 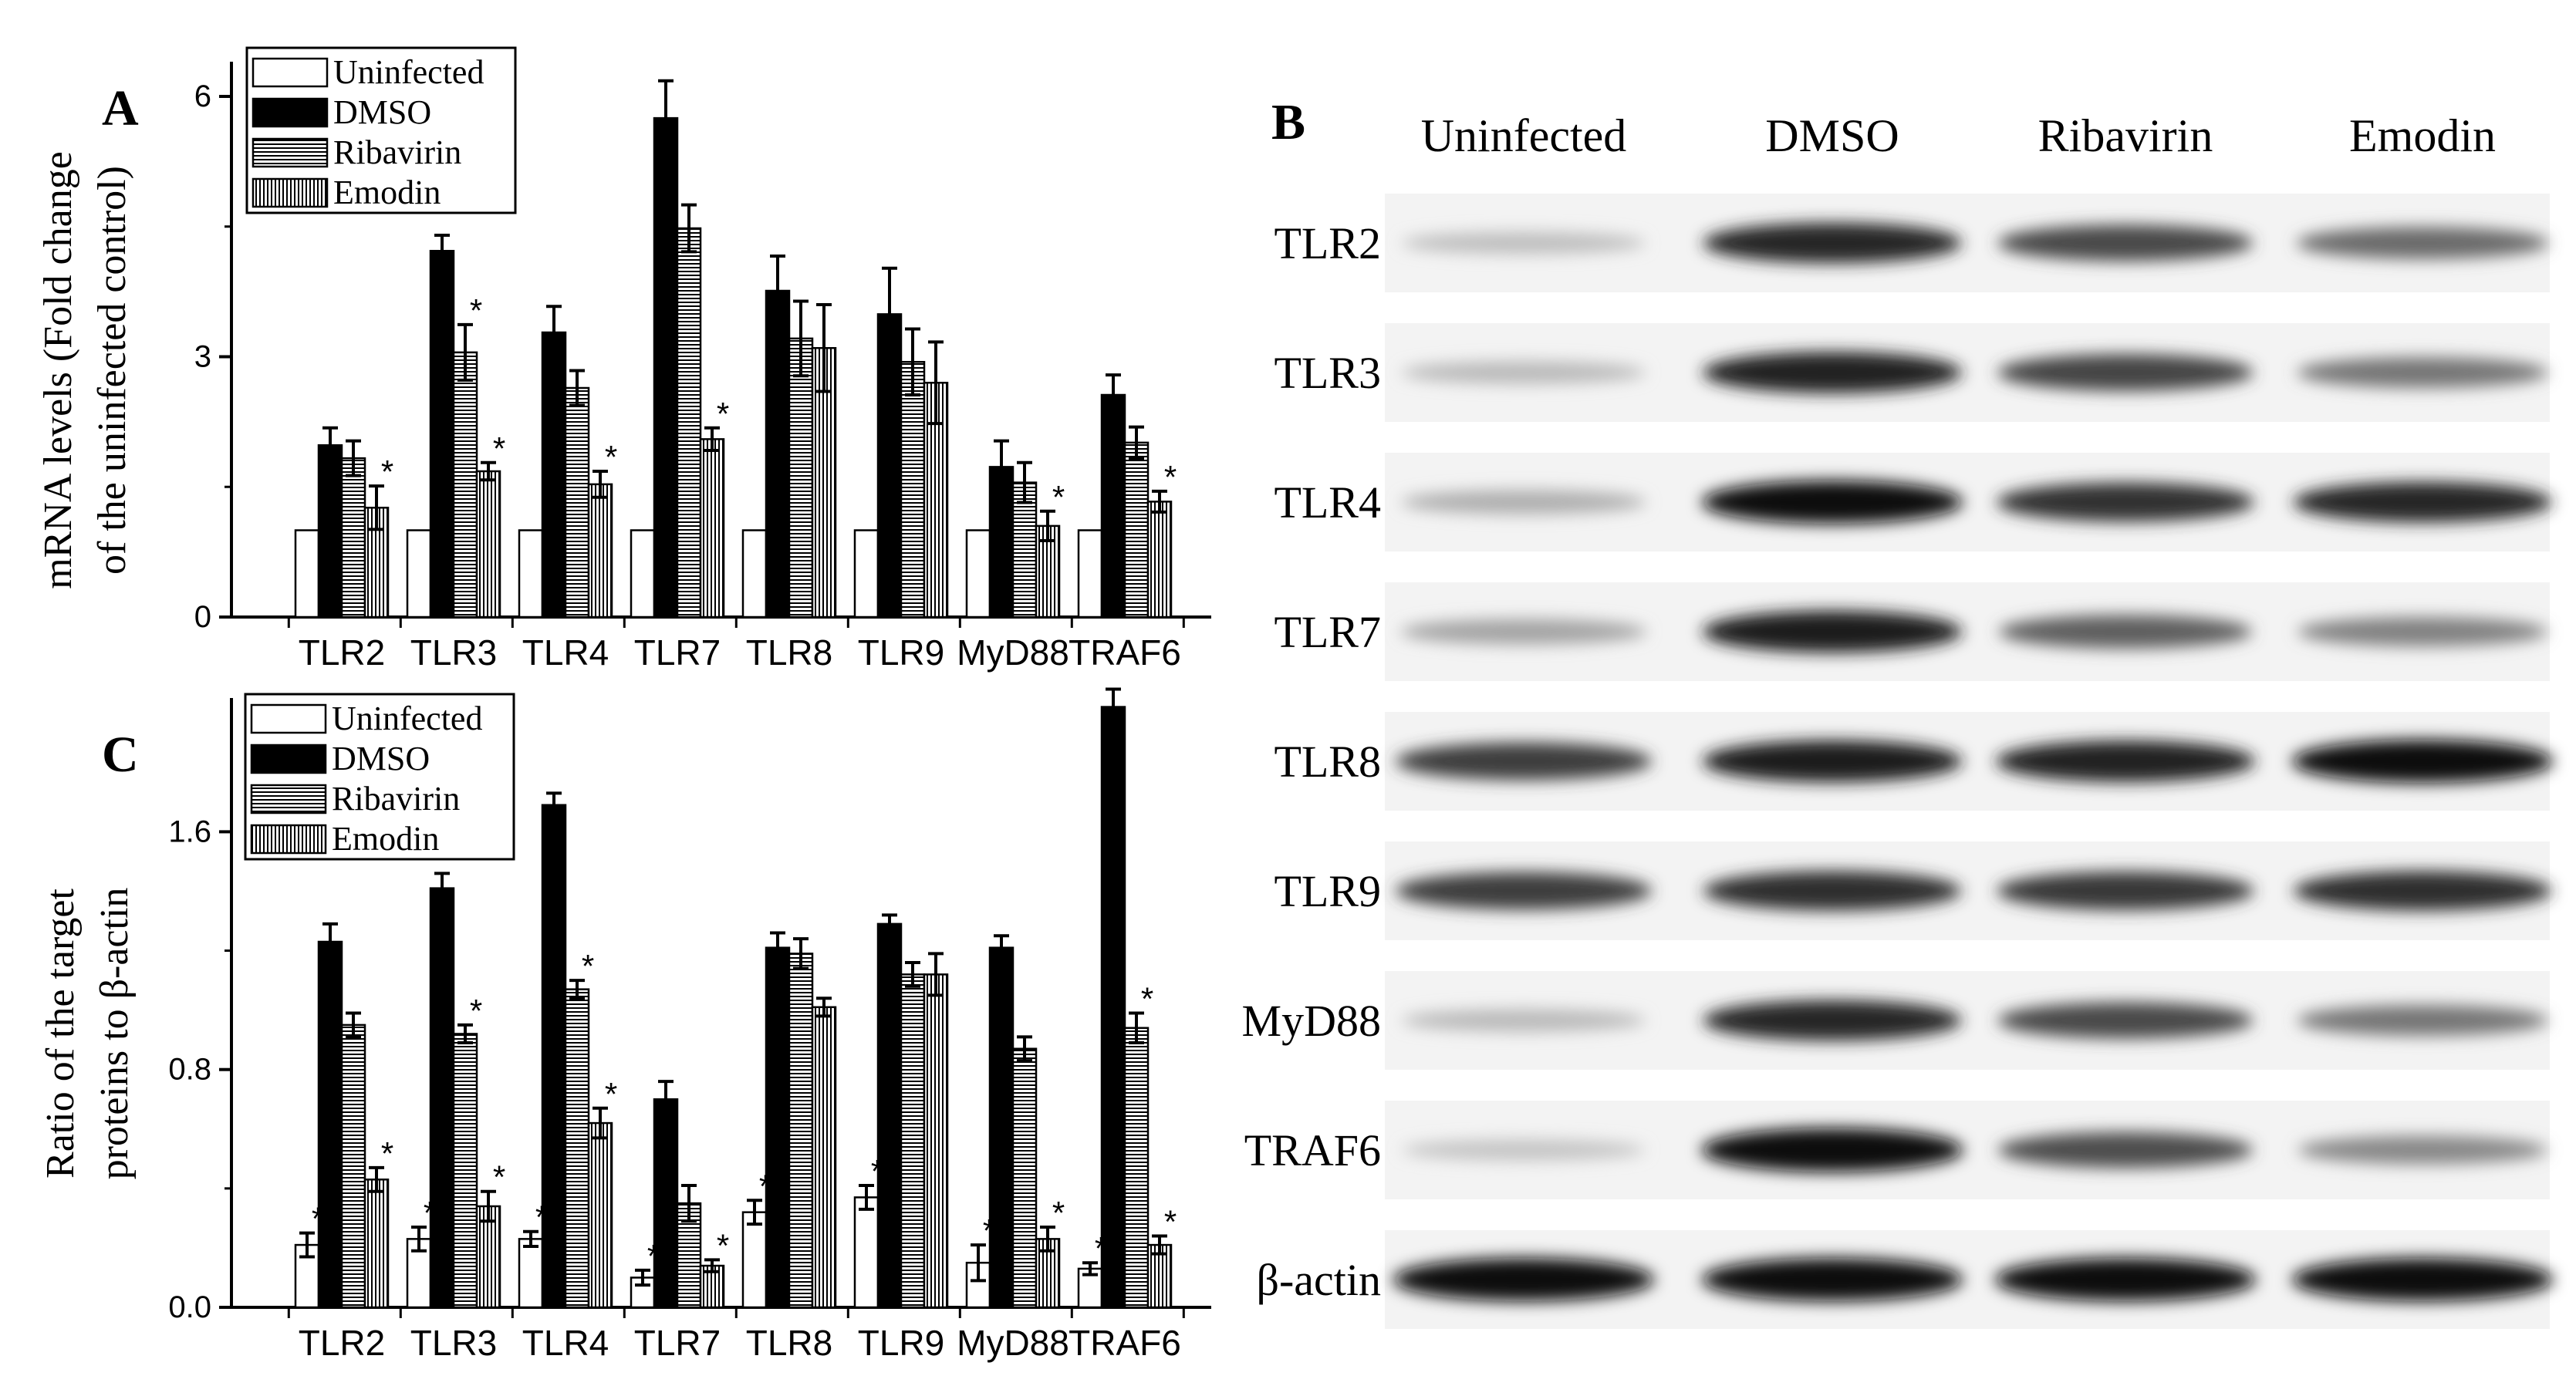 I want to click on blot-row-label: TLR3, so click(x=1327, y=373).